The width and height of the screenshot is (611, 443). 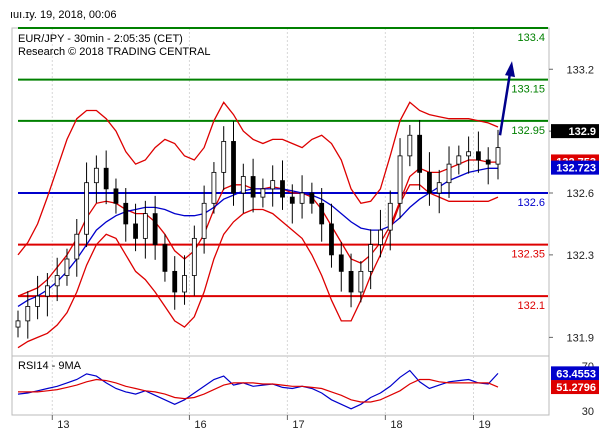 What do you see at coordinates (200, 425) in the screenshot?
I see `x-tick-label: 16` at bounding box center [200, 425].